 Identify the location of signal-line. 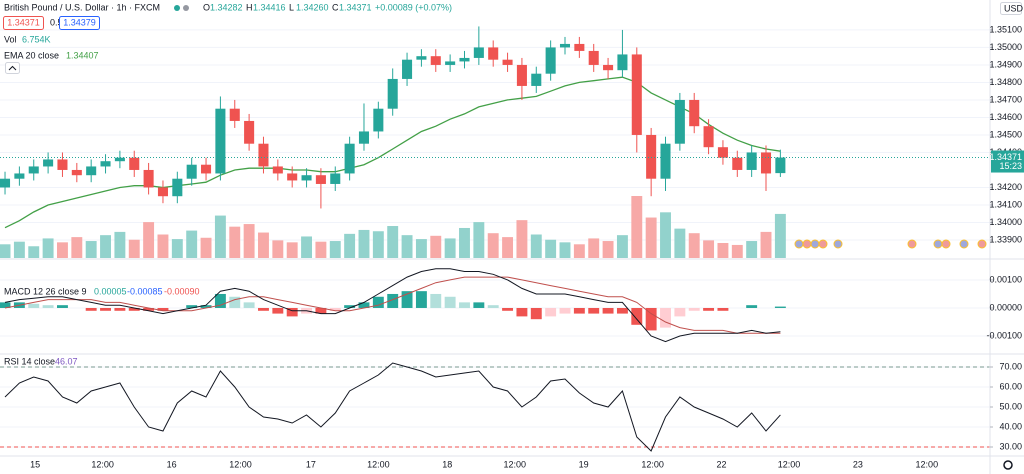
(392, 305).